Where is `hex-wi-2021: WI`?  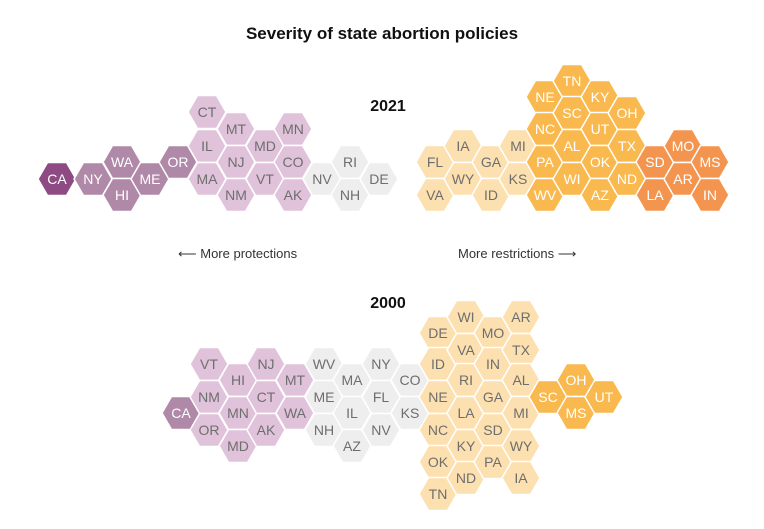
hex-wi-2021: WI is located at coordinates (572, 179).